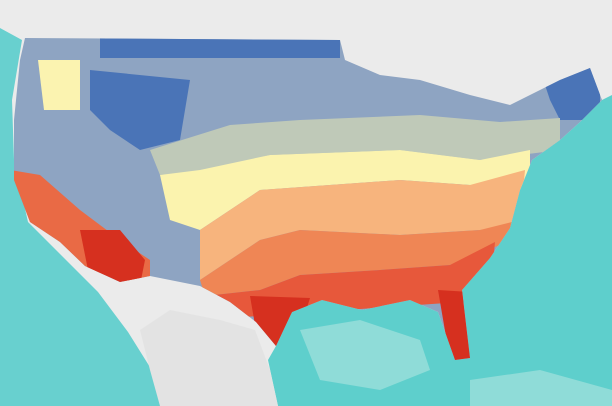  Describe the element at coordinates (355, 145) in the screenshot. I see `zone-temperate` at that location.